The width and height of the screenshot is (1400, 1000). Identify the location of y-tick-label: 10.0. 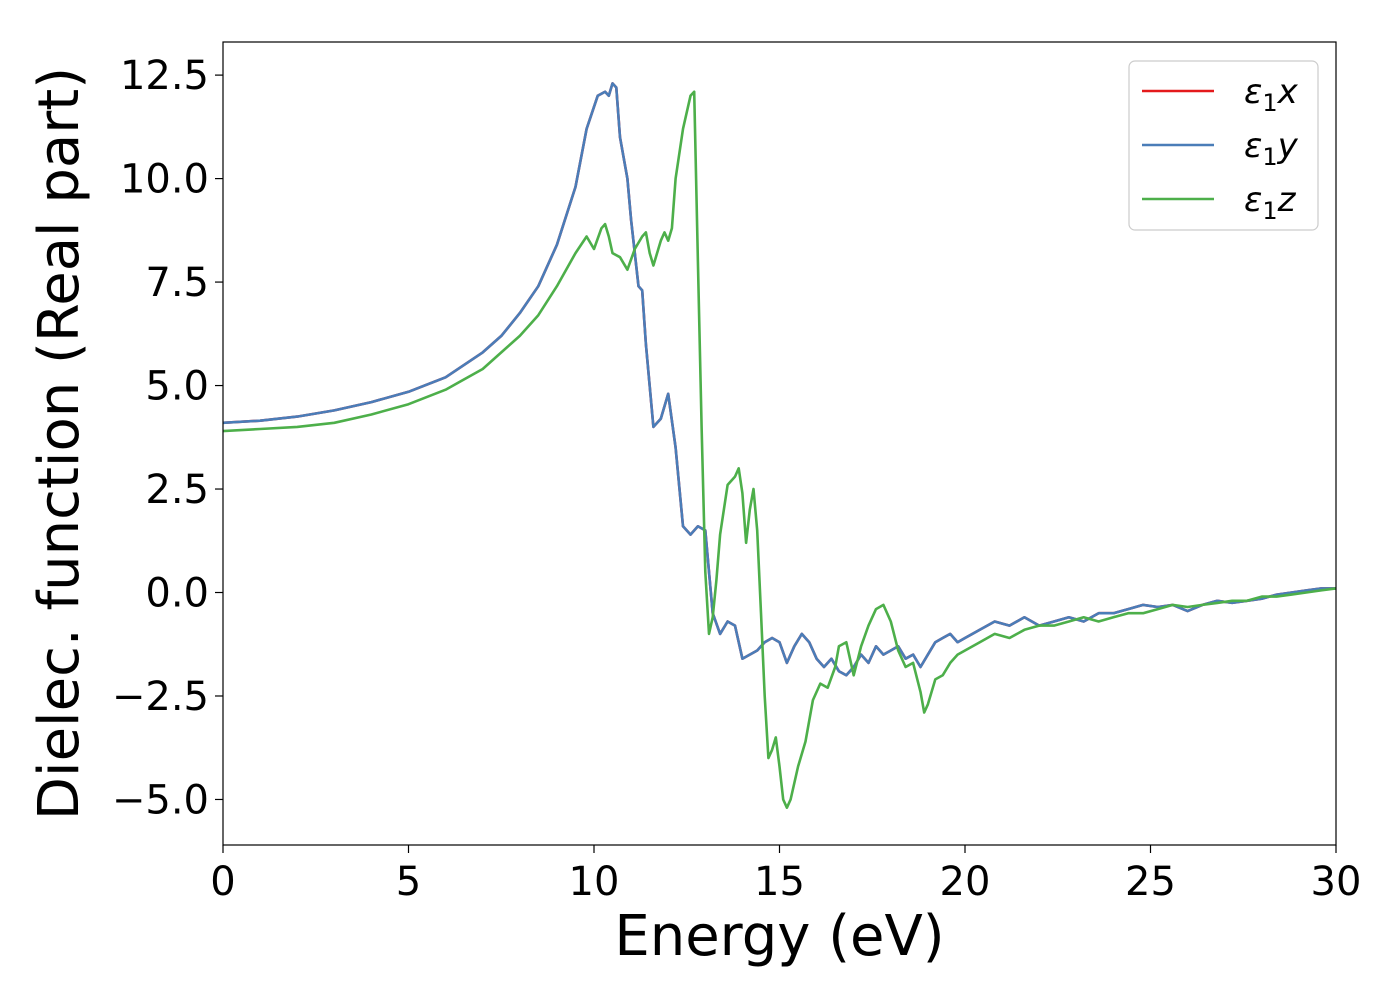
(164, 180).